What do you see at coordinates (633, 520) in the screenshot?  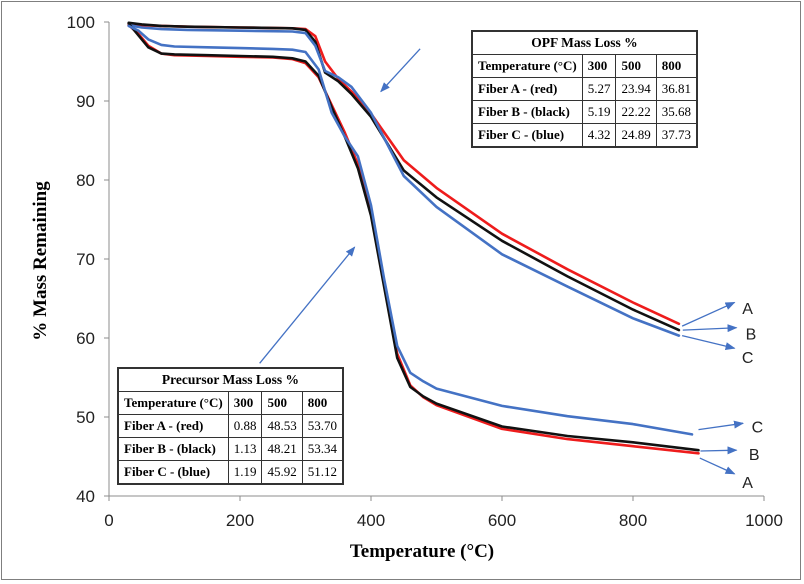 I see `x-tick-label: 800` at bounding box center [633, 520].